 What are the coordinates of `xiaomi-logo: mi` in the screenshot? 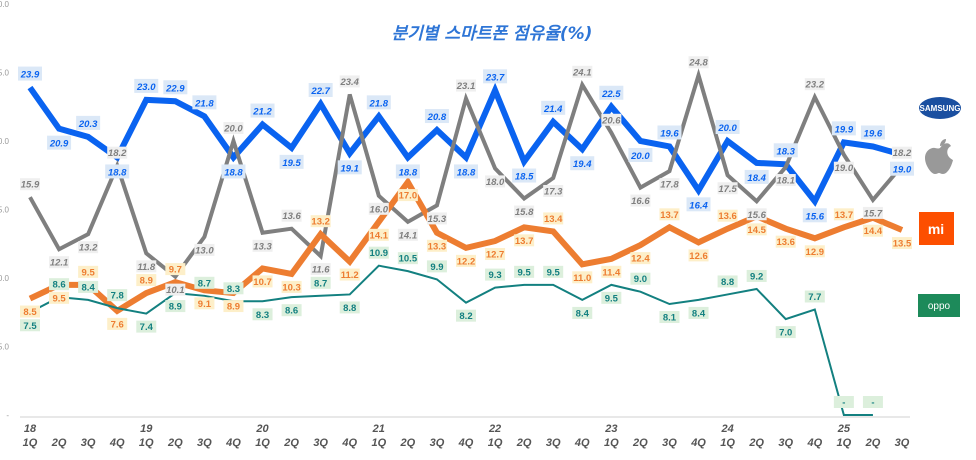 It's located at (936, 228).